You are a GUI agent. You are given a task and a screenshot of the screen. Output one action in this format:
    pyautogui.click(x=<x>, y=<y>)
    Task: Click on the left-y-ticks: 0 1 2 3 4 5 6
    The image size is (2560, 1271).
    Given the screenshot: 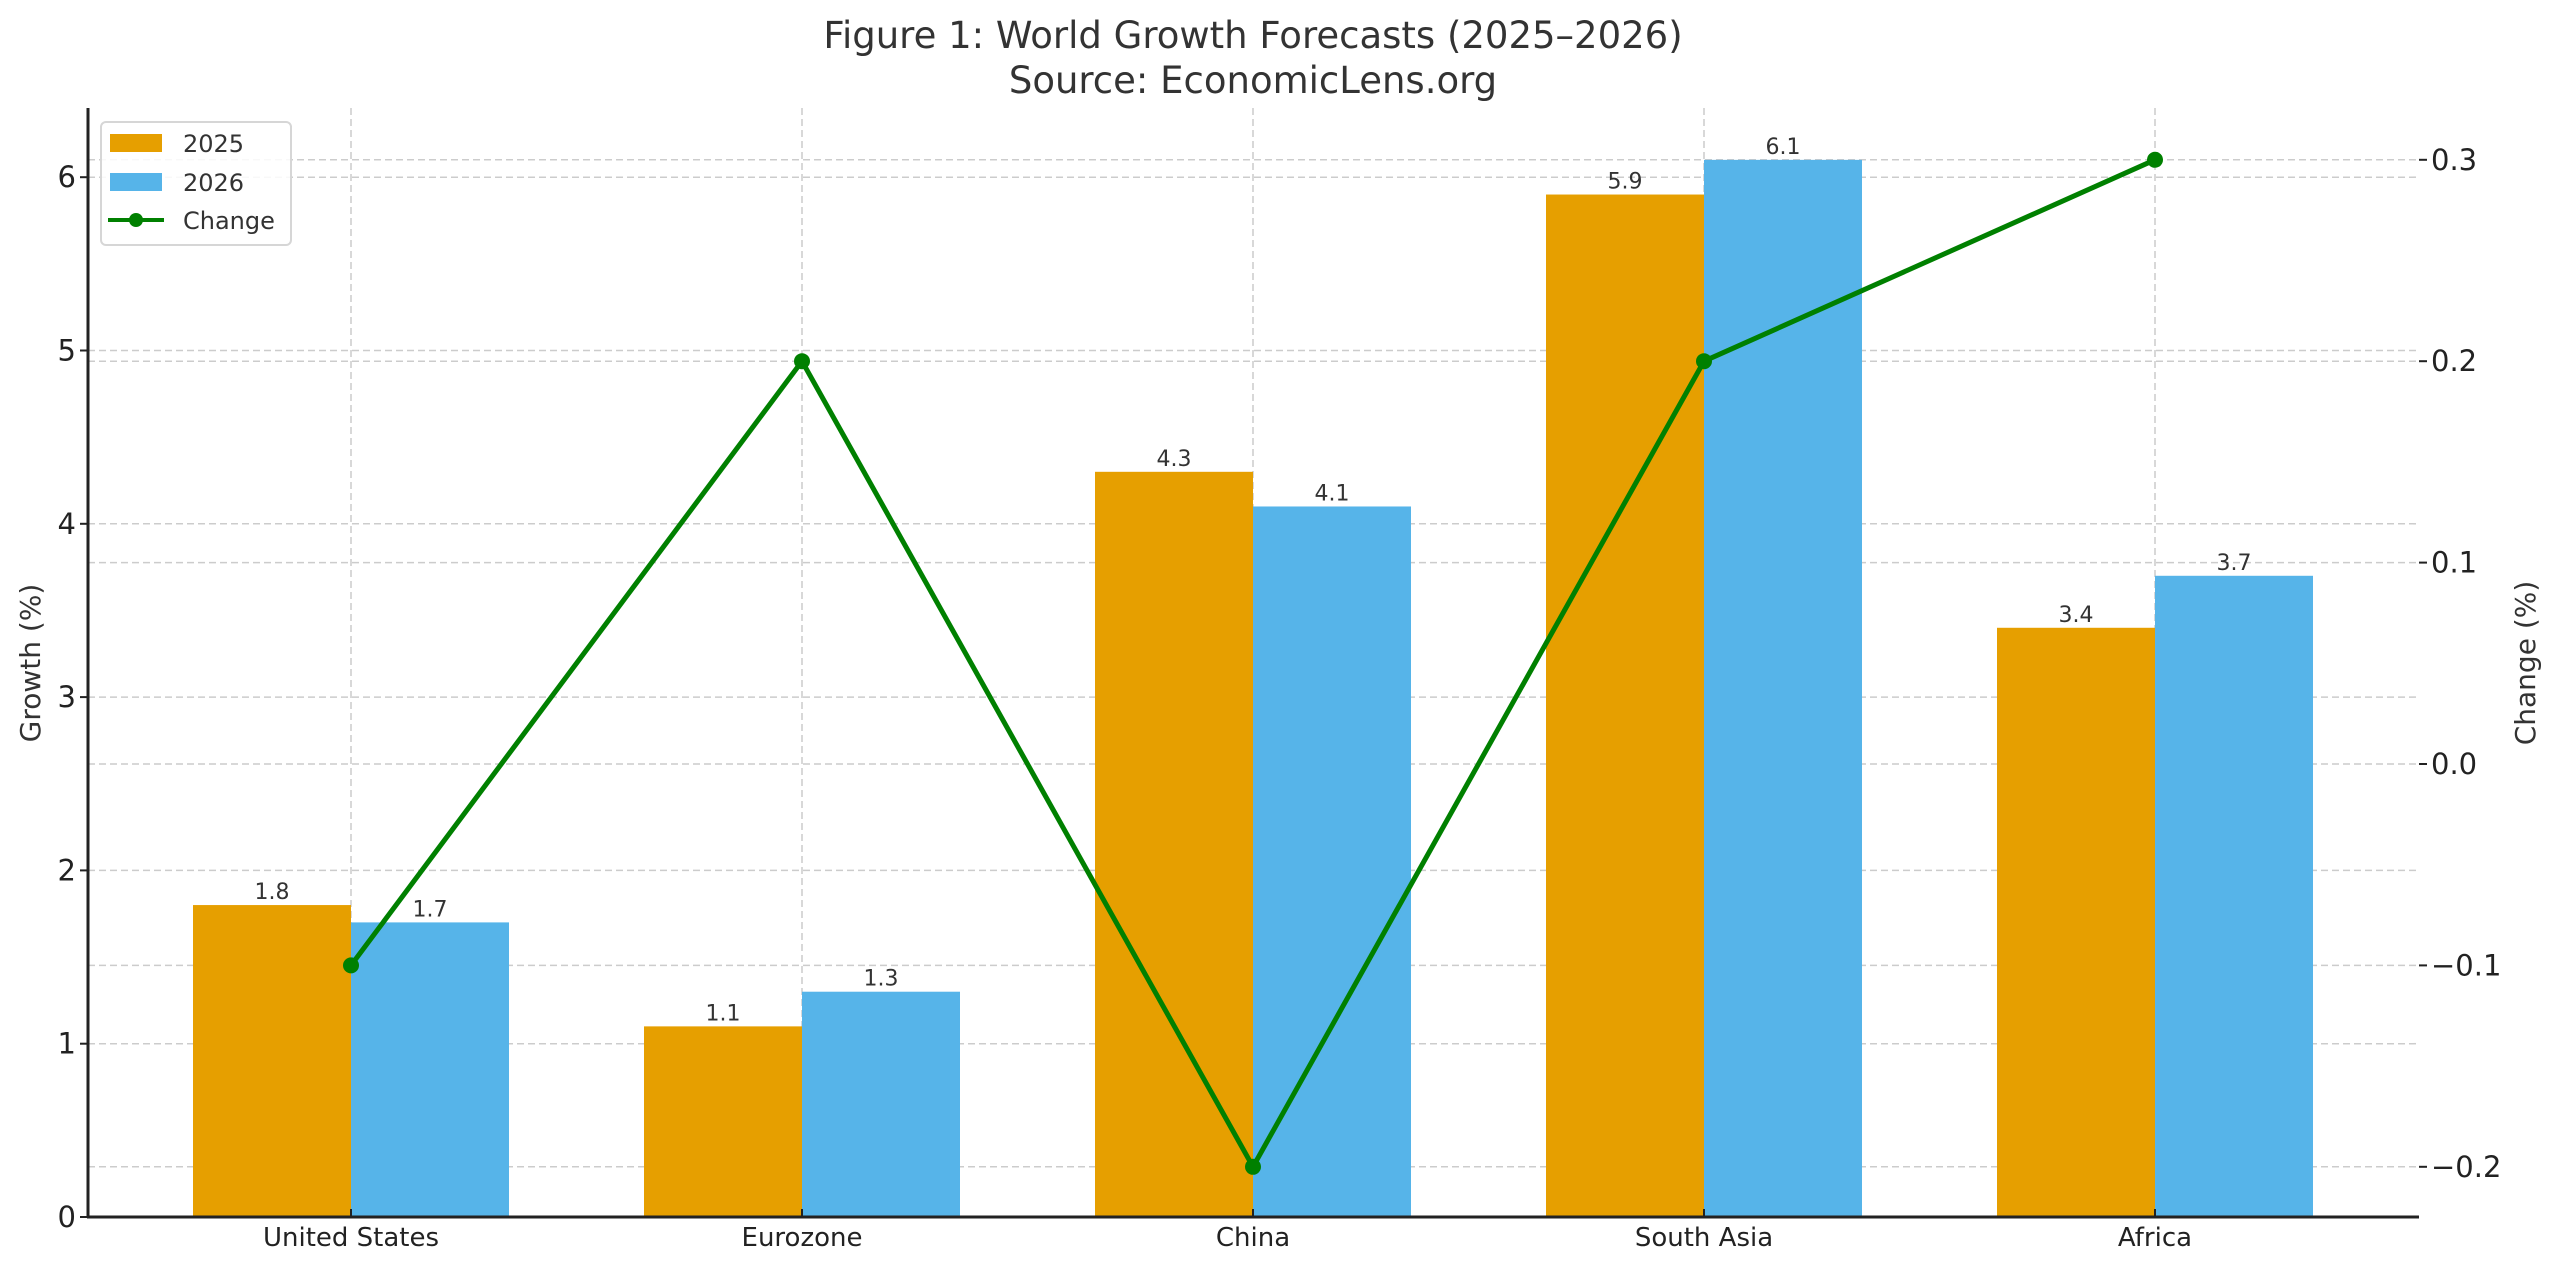 What is the action you would take?
    pyautogui.click(x=73, y=697)
    